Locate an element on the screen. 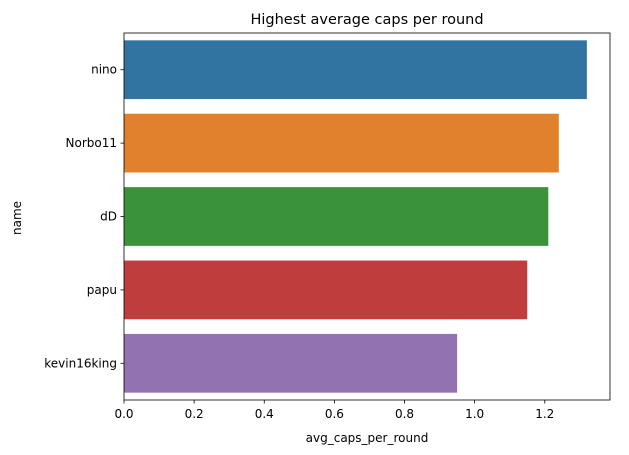  bar-Norbo11 is located at coordinates (341, 143).